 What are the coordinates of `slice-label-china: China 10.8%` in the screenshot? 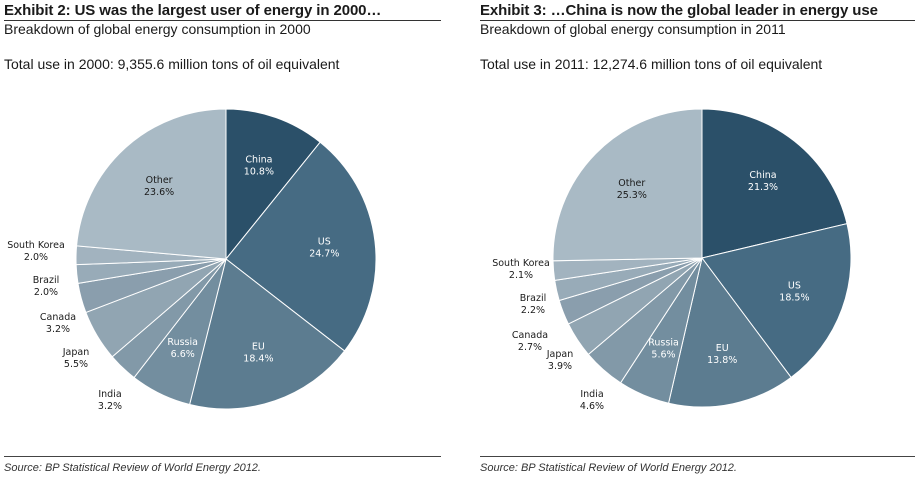 It's located at (259, 166).